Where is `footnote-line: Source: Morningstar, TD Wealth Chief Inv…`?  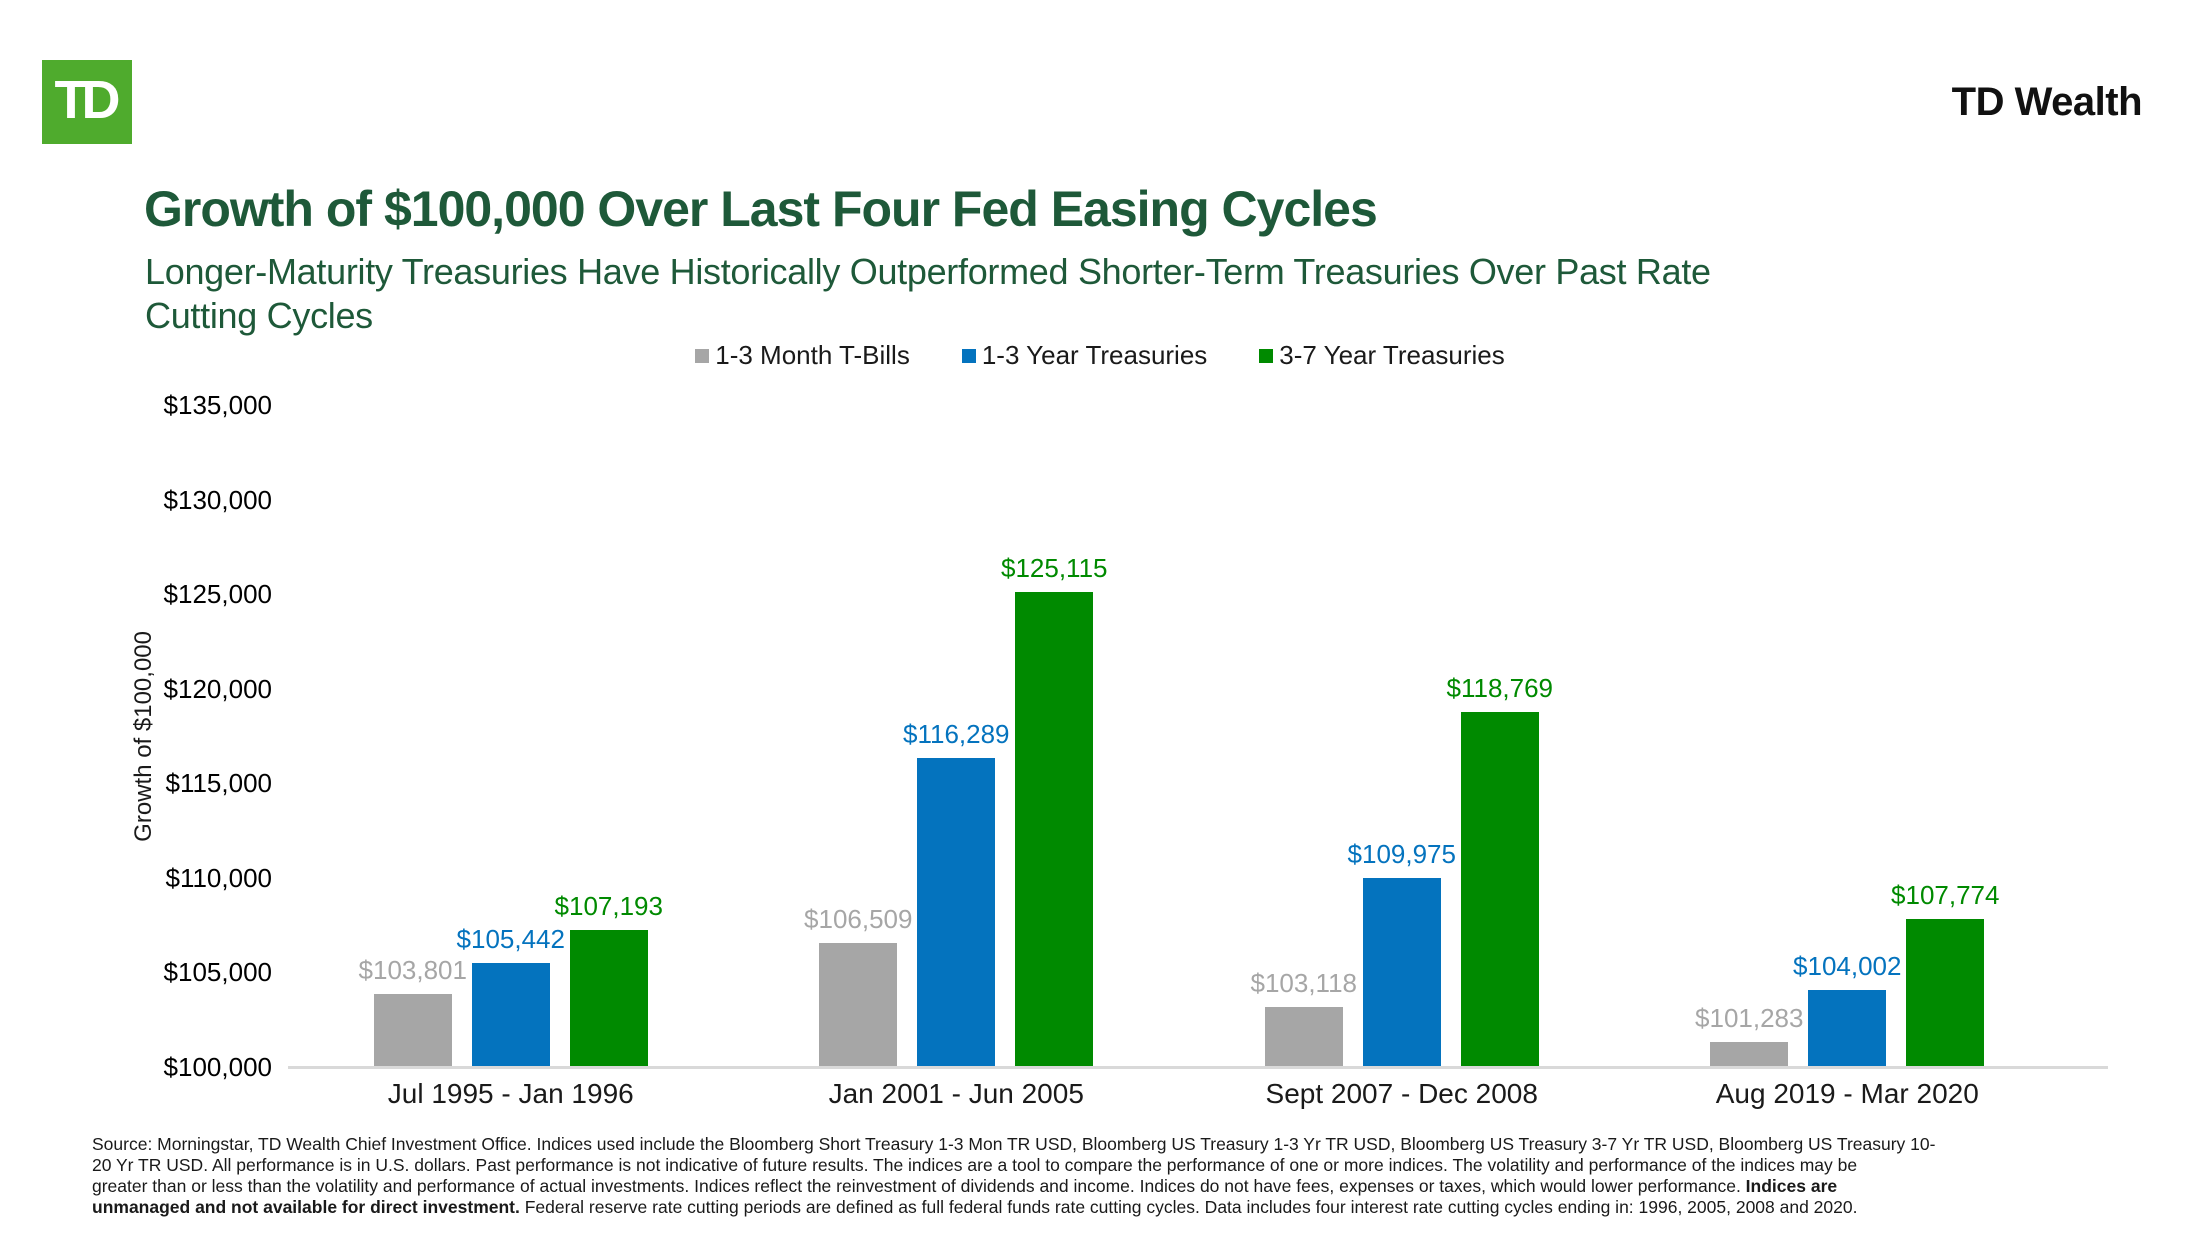 footnote-line: Source: Morningstar, TD Wealth Chief Inv… is located at coordinates (1107, 1144).